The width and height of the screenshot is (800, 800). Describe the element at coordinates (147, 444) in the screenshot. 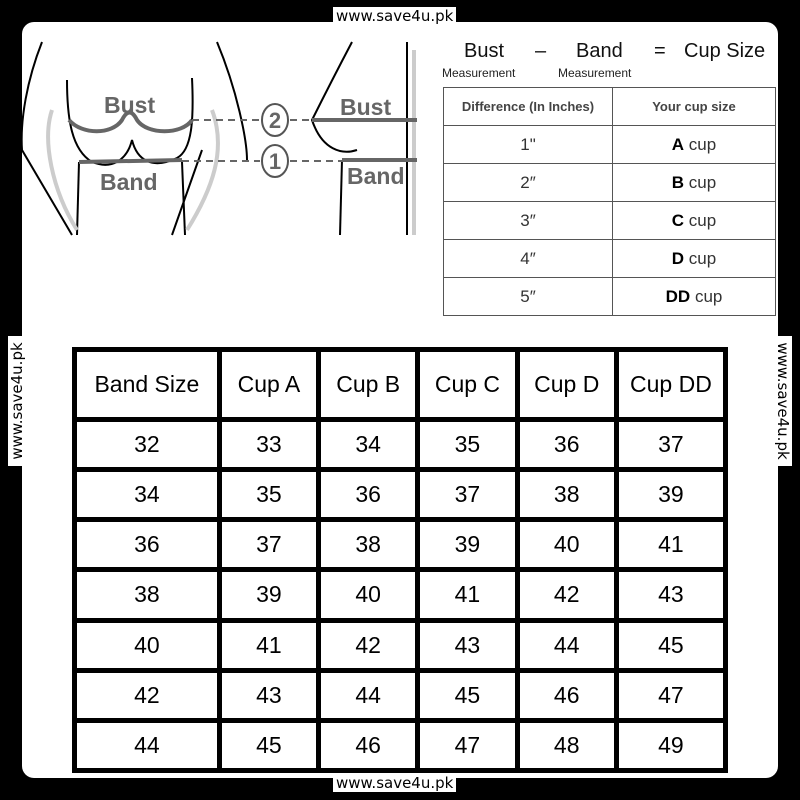

I see `band-size-cell: 32` at that location.